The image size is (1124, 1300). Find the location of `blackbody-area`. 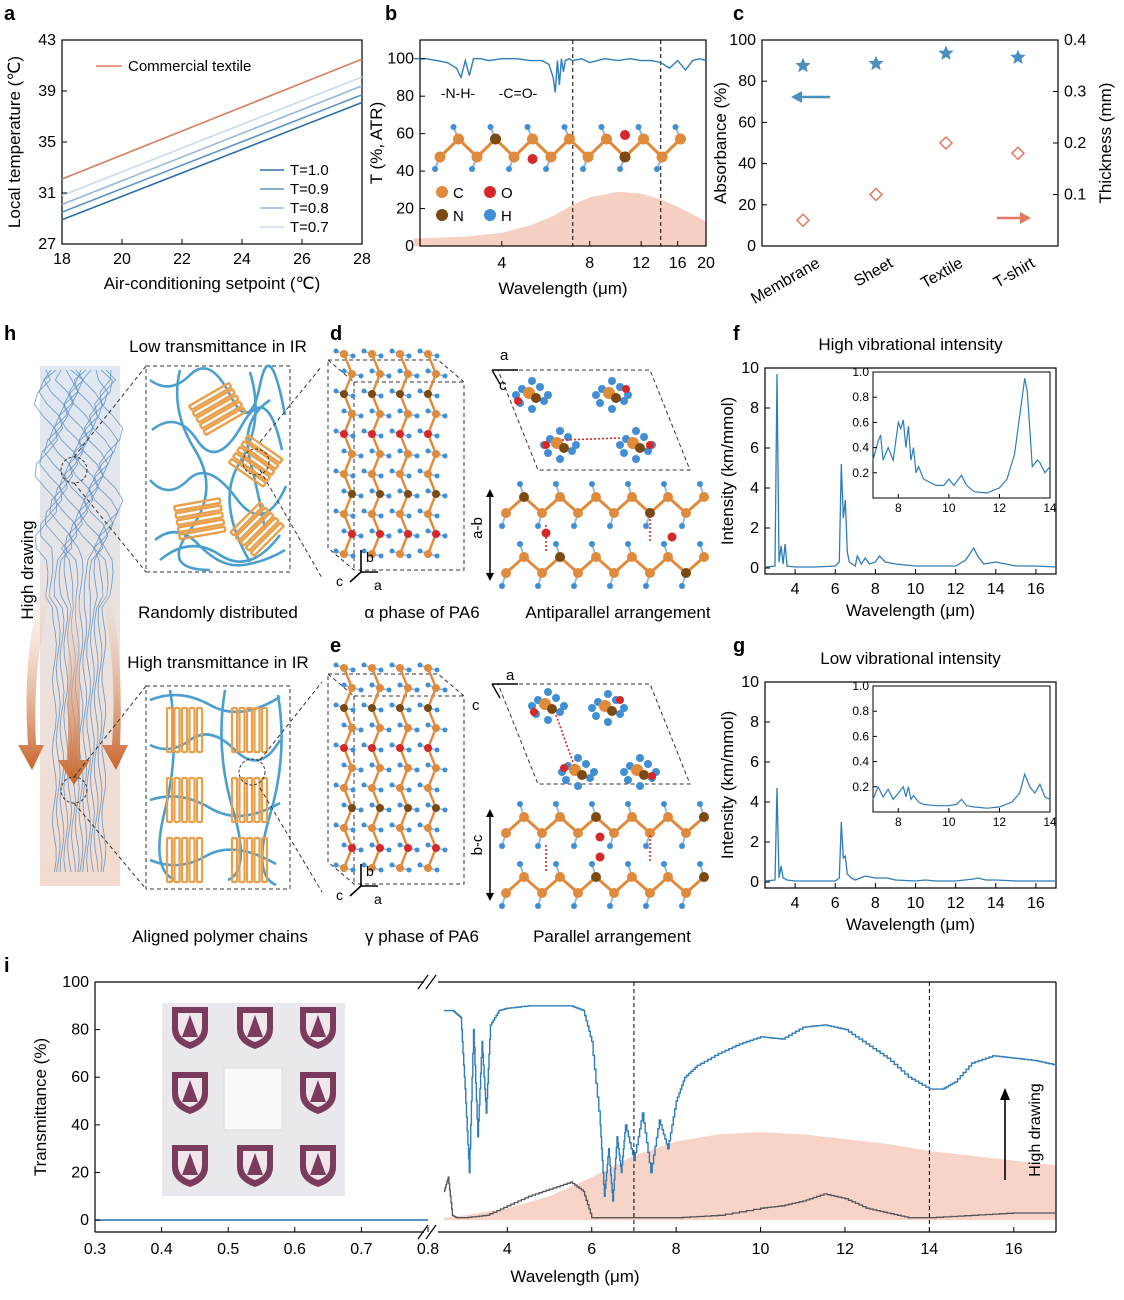

blackbody-area is located at coordinates (750, 1176).